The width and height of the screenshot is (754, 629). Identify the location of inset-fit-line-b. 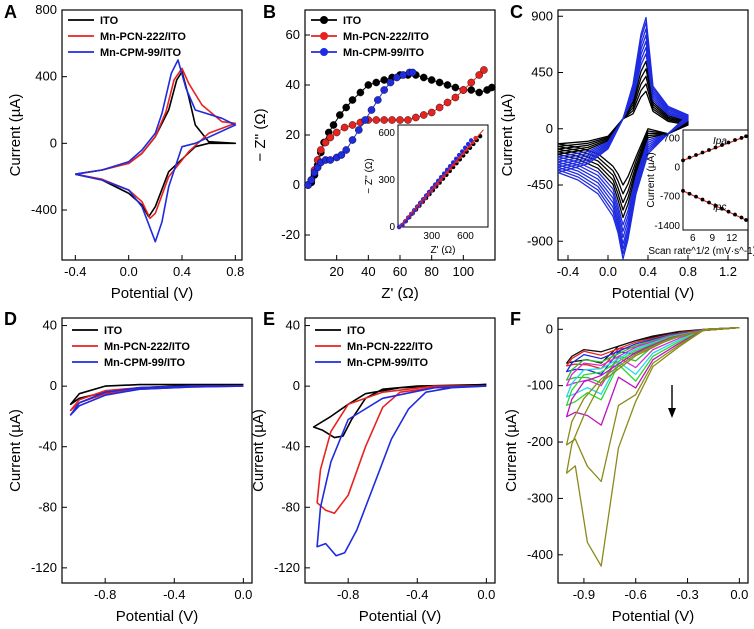
(441, 178).